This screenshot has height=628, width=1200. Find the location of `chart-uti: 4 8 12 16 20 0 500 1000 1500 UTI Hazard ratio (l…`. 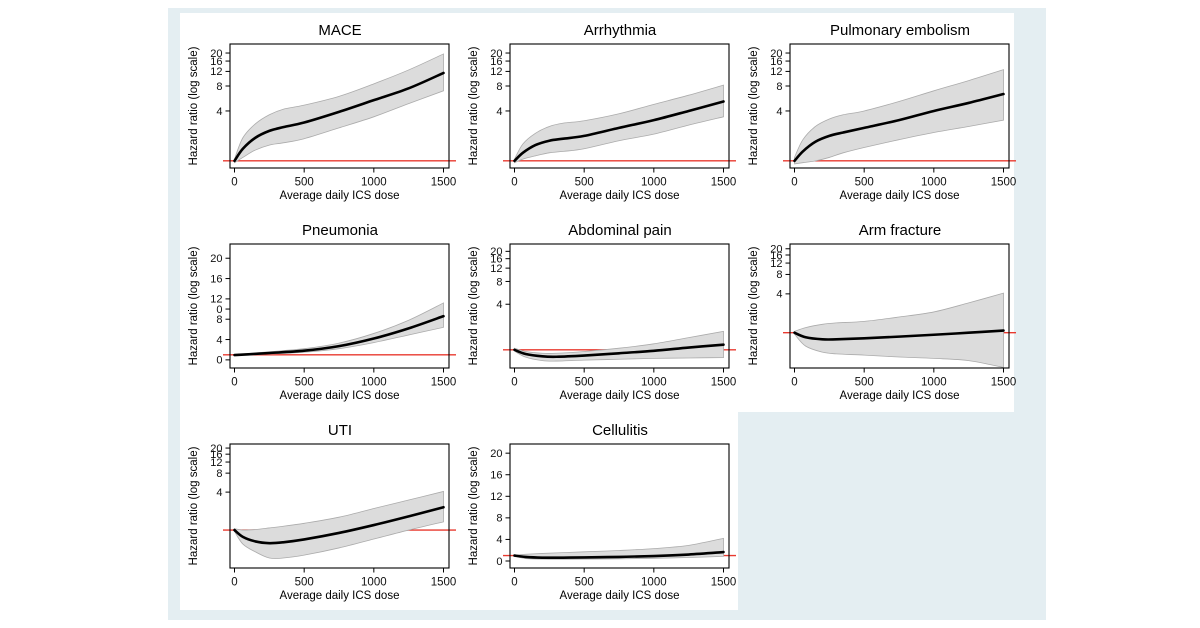

chart-uti: 4 8 12 16 20 0 500 1000 1500 UTI Hazard ratio (l… is located at coordinates (320, 512).